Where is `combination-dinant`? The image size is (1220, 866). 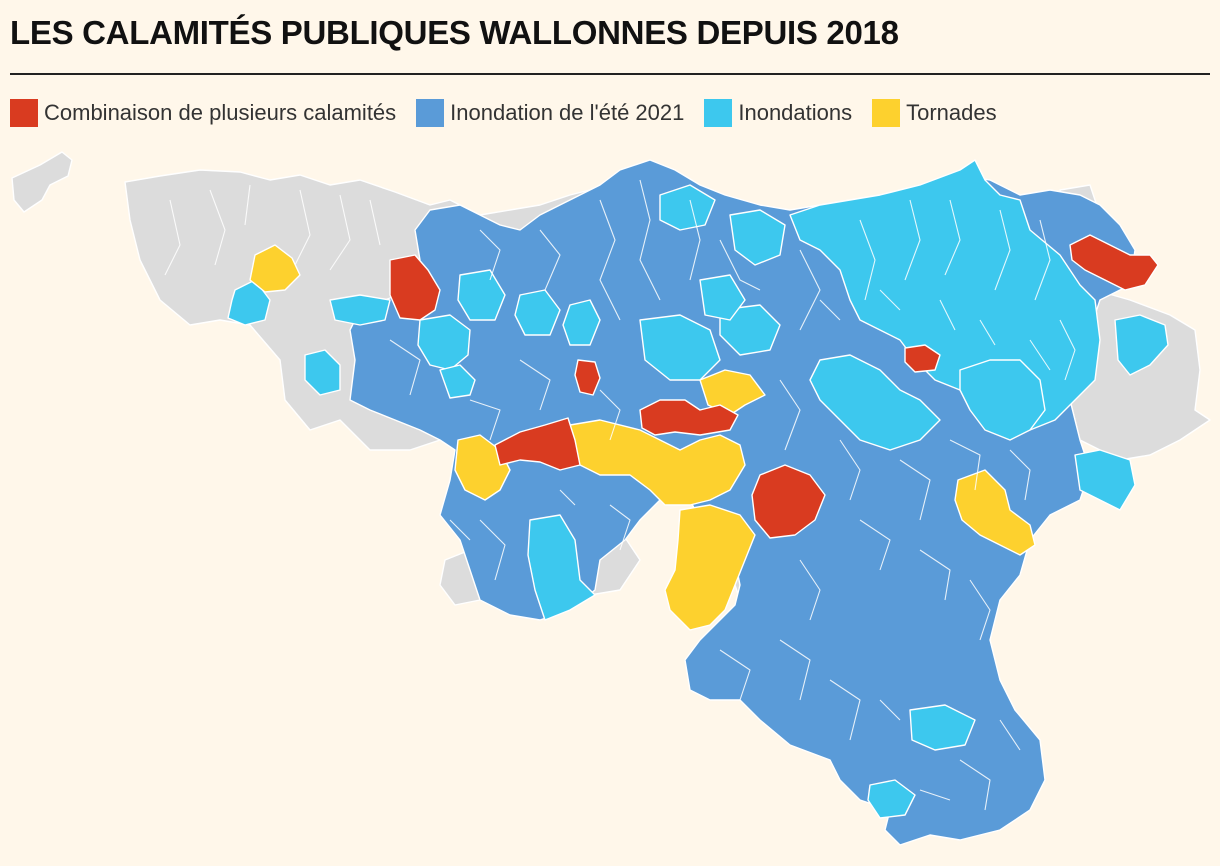 combination-dinant is located at coordinates (788, 501).